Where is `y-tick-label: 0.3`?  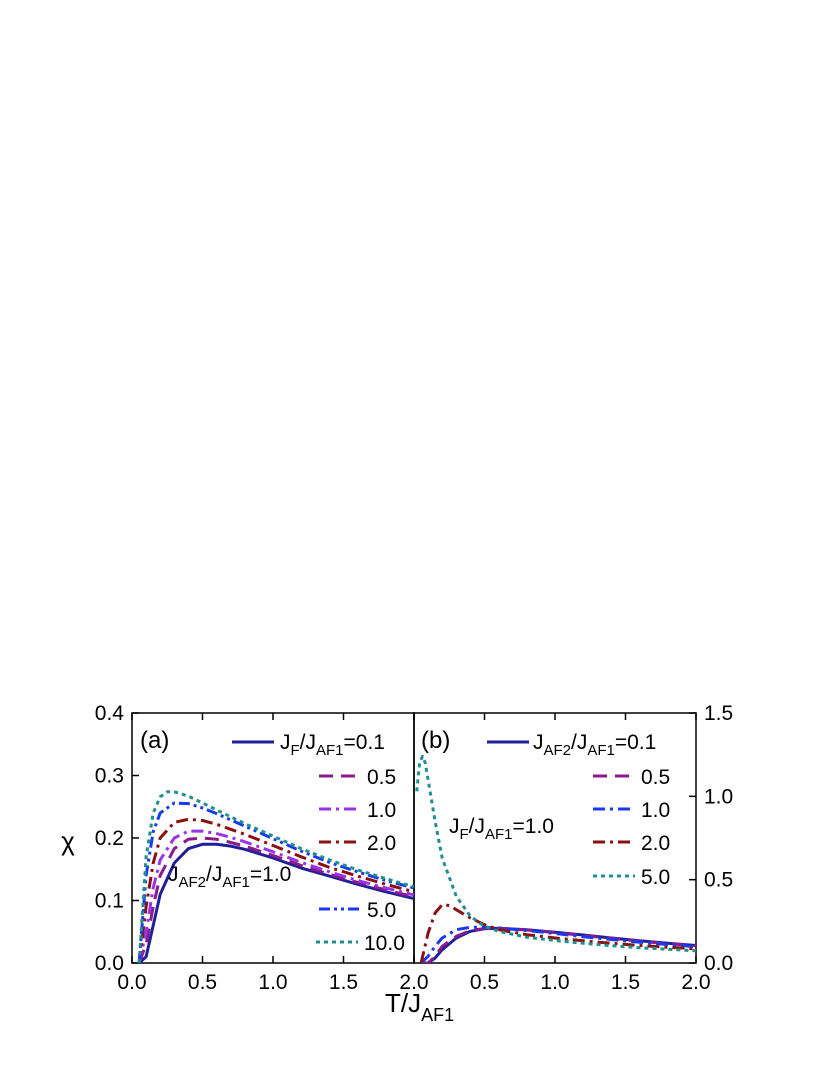 y-tick-label: 0.3 is located at coordinates (109, 776).